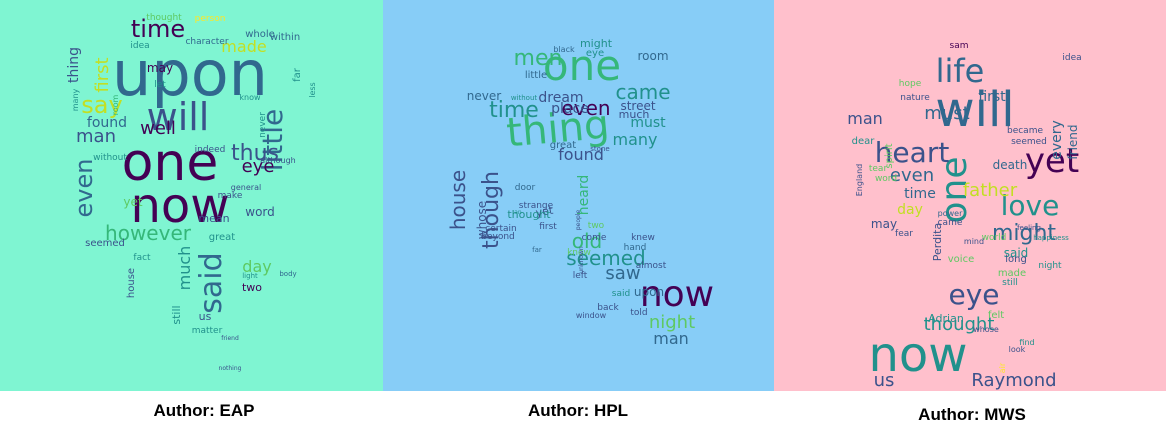 The image size is (1166, 427). I want to click on cloud-word: felt, so click(996, 315).